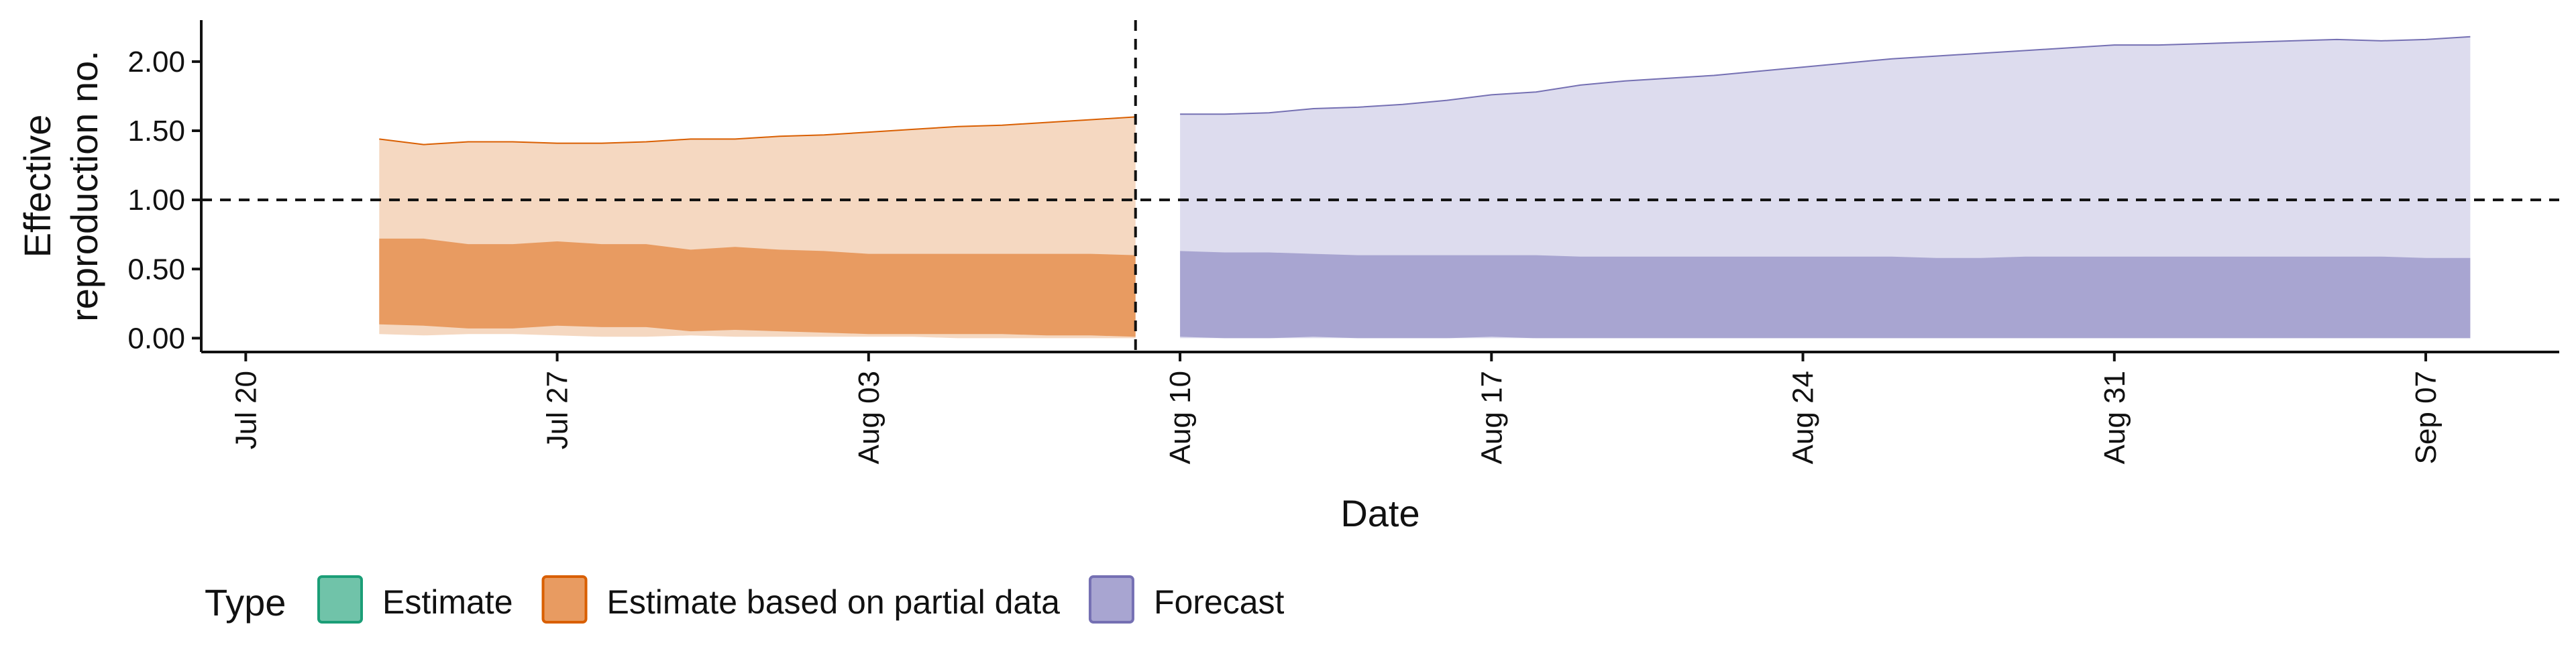  I want to click on x-tick-label: Aug 31, so click(2114, 417).